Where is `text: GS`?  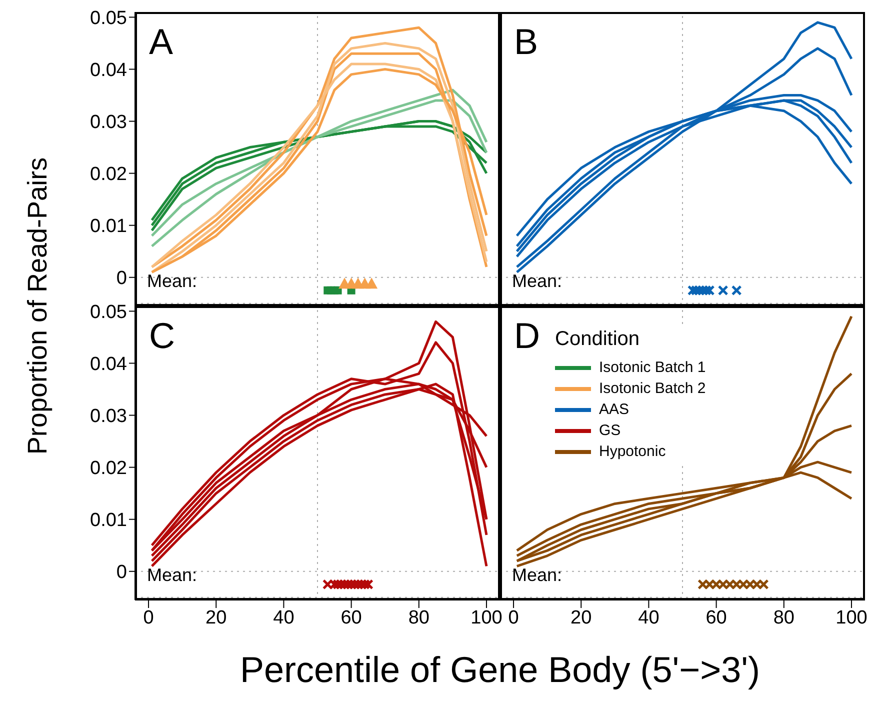
text: GS is located at coordinates (610, 430).